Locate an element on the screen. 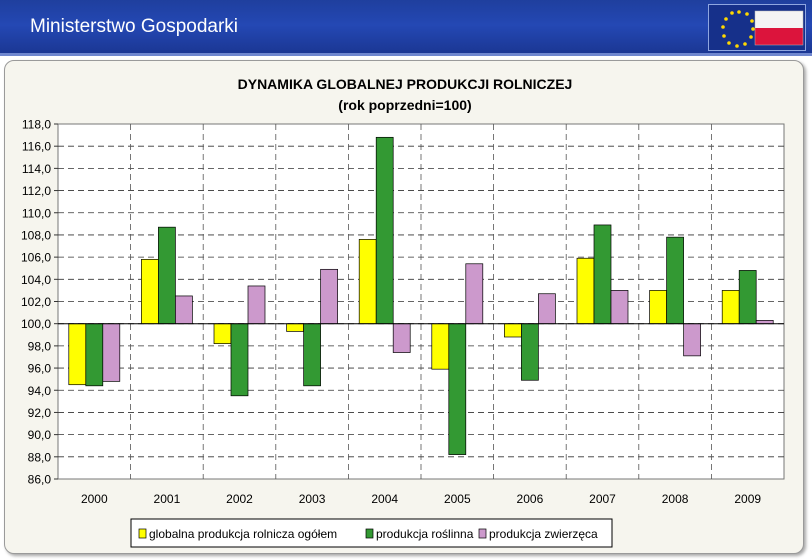  chart-subtitle: (rok poprzedni=100) is located at coordinates (404, 105).